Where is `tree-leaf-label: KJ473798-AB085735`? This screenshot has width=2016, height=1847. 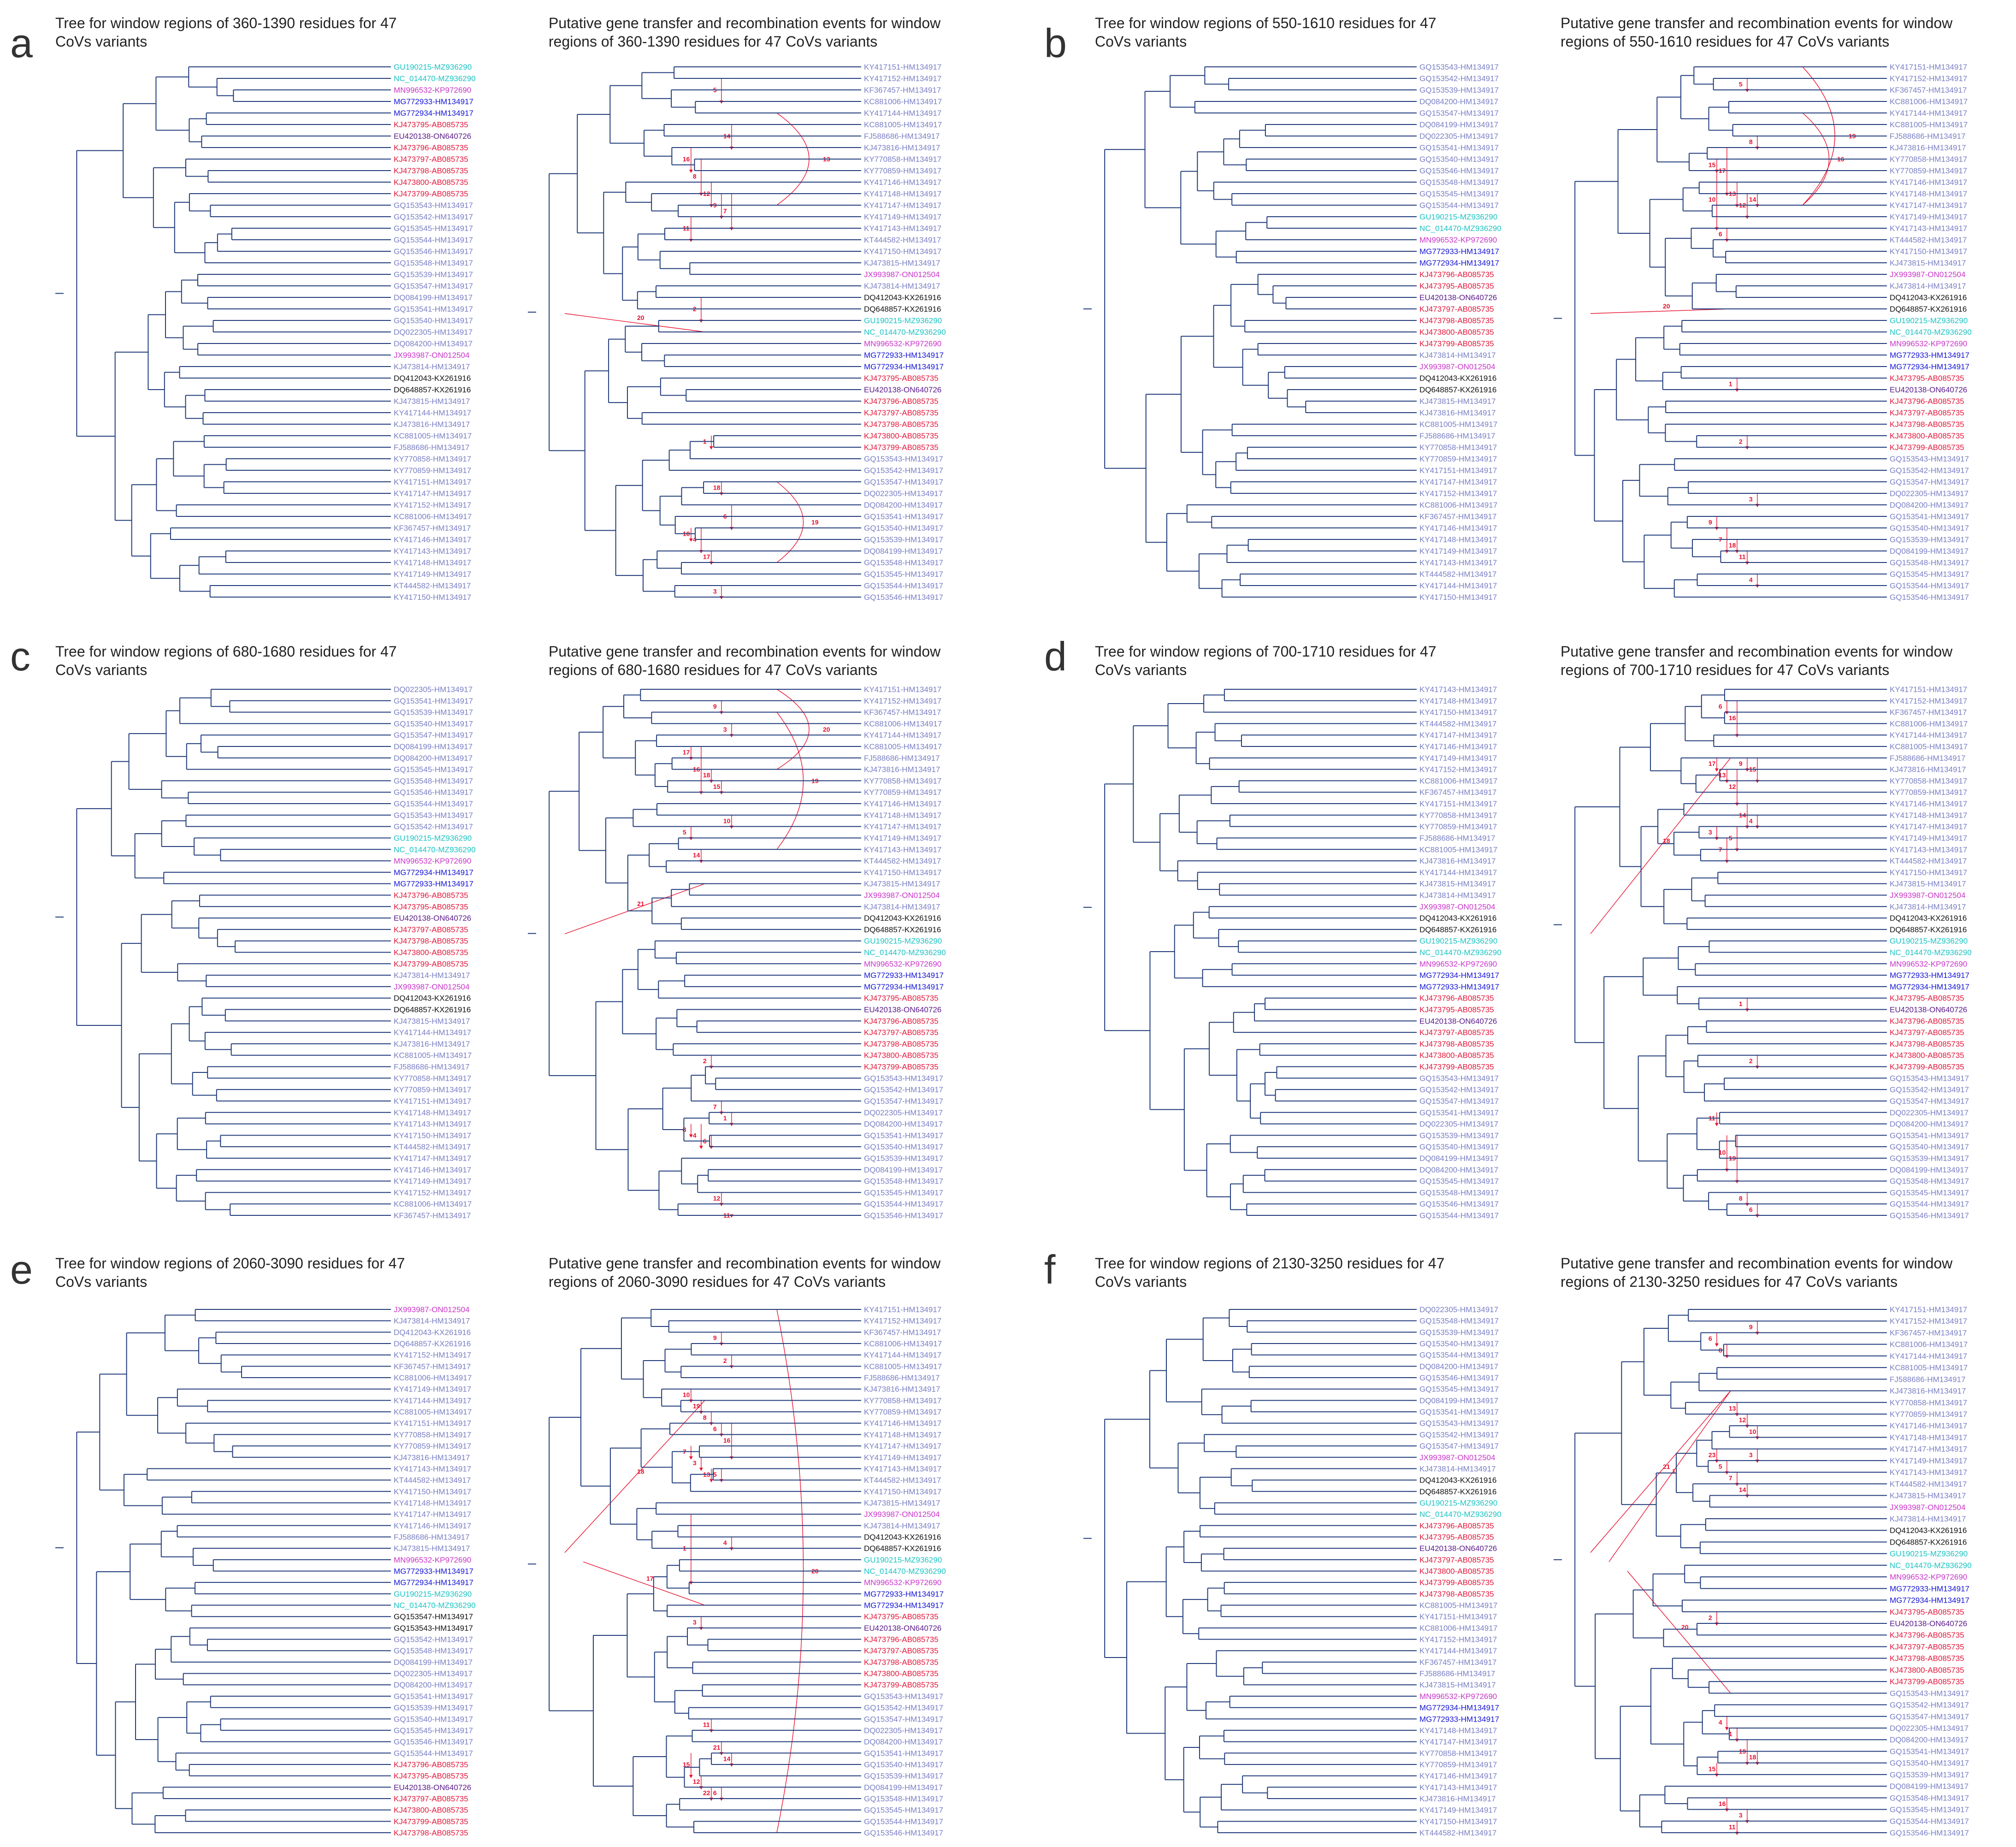
tree-leaf-label: KJ473798-AB085735 is located at coordinates (1927, 424).